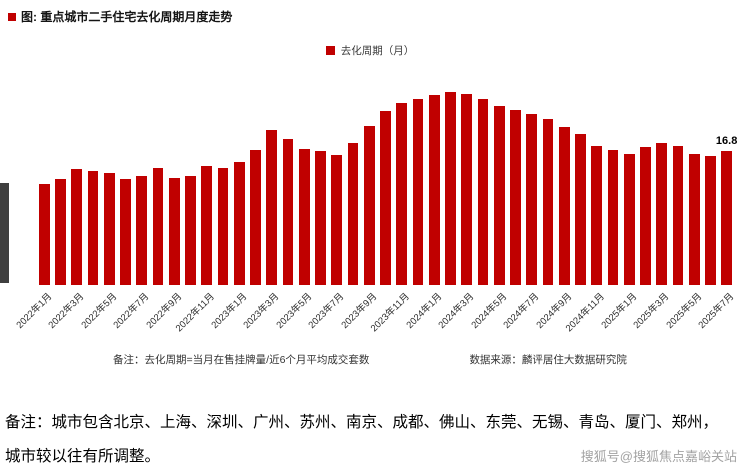 The height and width of the screenshot is (476, 740). I want to click on chart-title: 图: 重点城市二手住宅去化周期月度走势, so click(120, 16).